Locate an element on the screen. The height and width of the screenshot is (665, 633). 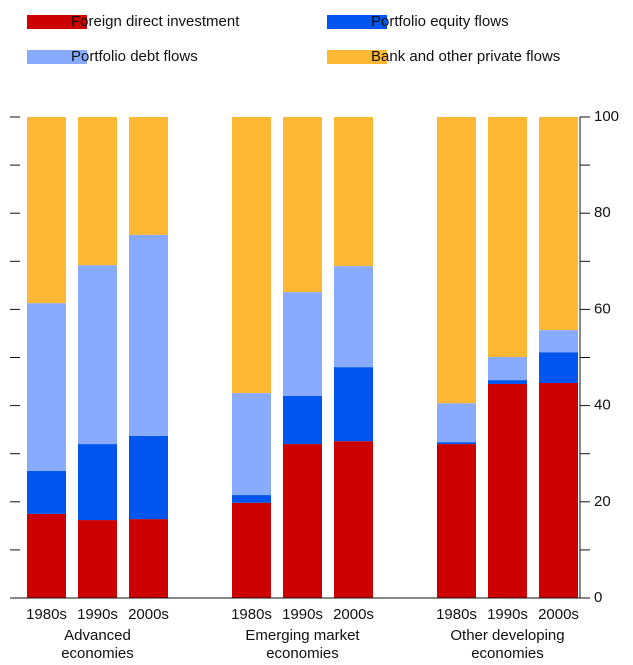
y-tick-label: 0 is located at coordinates (598, 597).